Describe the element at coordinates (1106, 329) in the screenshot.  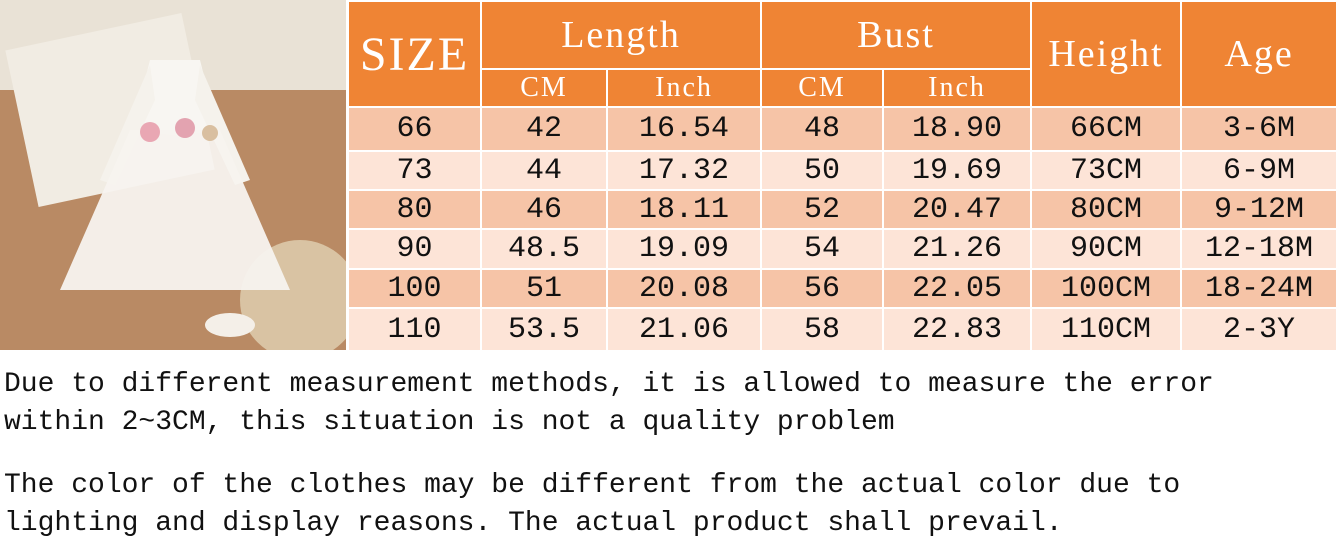
I see `table-cell: 110CM` at that location.